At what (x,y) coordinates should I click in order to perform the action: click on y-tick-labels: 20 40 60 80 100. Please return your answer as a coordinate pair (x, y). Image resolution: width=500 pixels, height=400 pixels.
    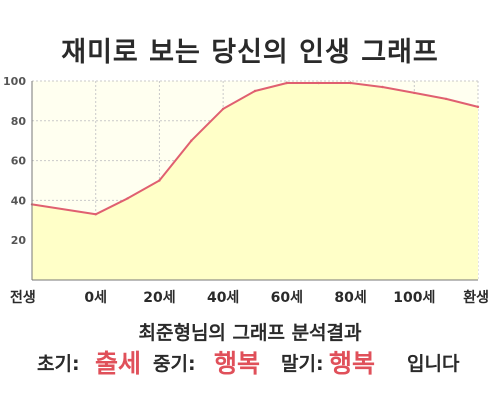
    Looking at the image, I should click on (14, 161).